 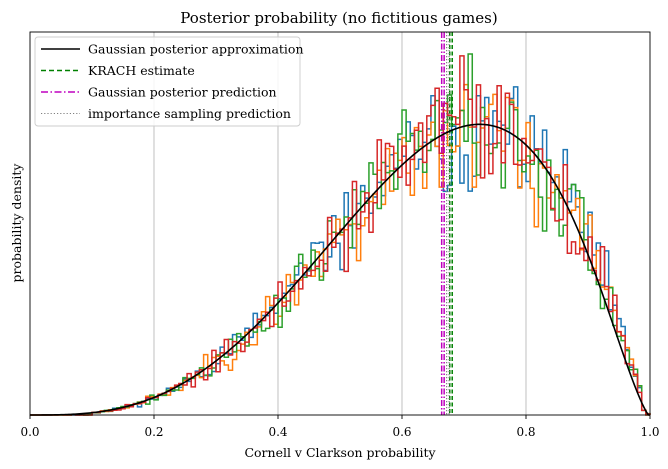 What do you see at coordinates (525, 432) in the screenshot?
I see `x-tick-label: 0.8` at bounding box center [525, 432].